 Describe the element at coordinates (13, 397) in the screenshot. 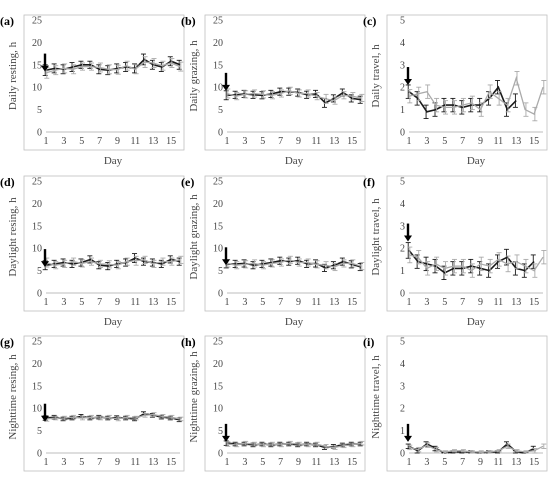

I see `y-axis-label: Nighttime resing, h` at that location.